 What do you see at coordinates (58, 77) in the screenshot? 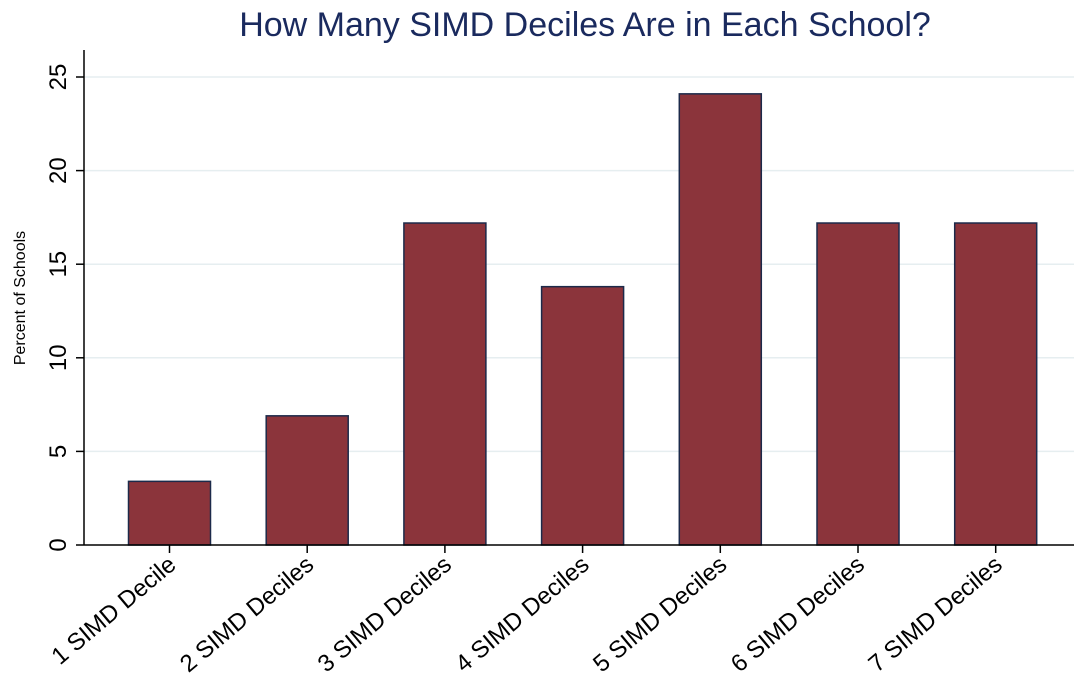
I see `y-tick-label: 25` at bounding box center [58, 77].